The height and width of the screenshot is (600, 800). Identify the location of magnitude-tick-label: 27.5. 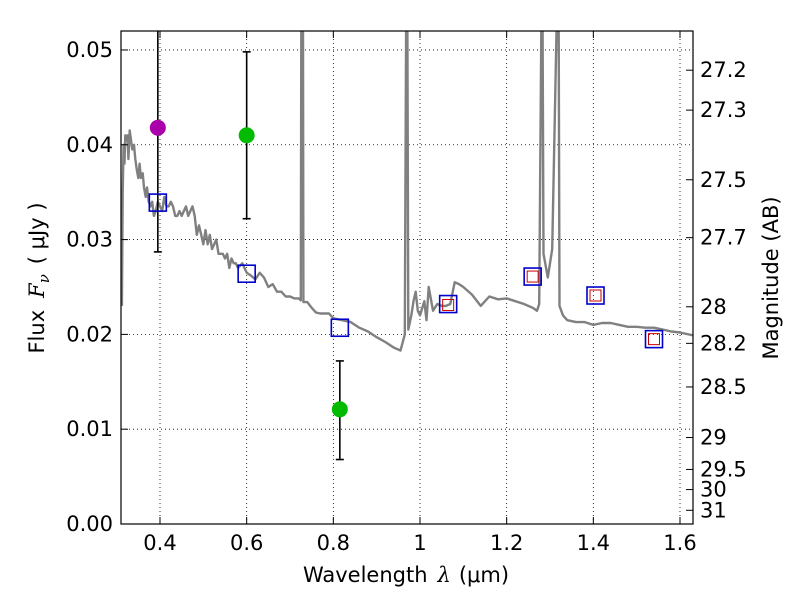
(723, 180).